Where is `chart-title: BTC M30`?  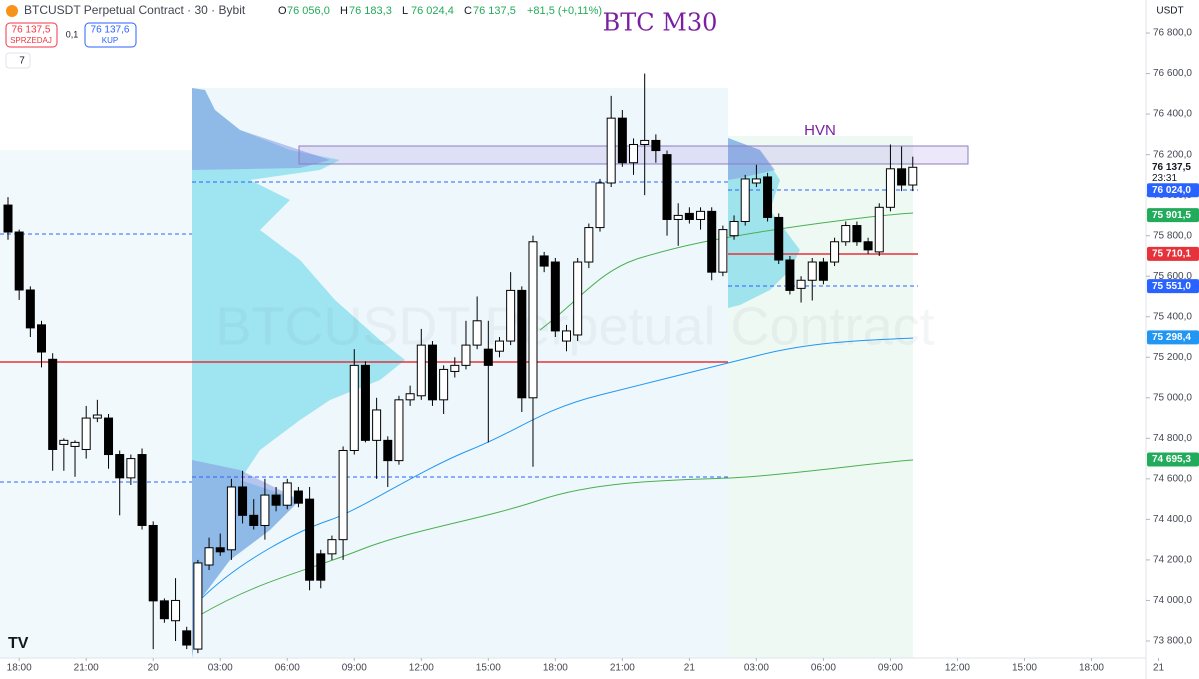
chart-title: BTC M30 is located at coordinates (660, 23).